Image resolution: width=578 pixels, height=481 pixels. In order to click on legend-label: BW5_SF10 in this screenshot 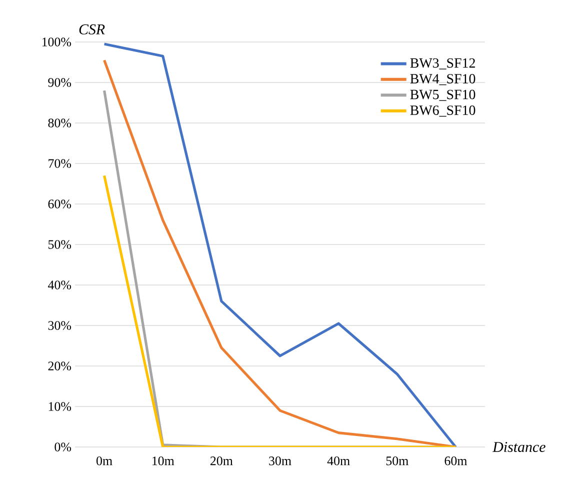, I will do `click(443, 95)`.